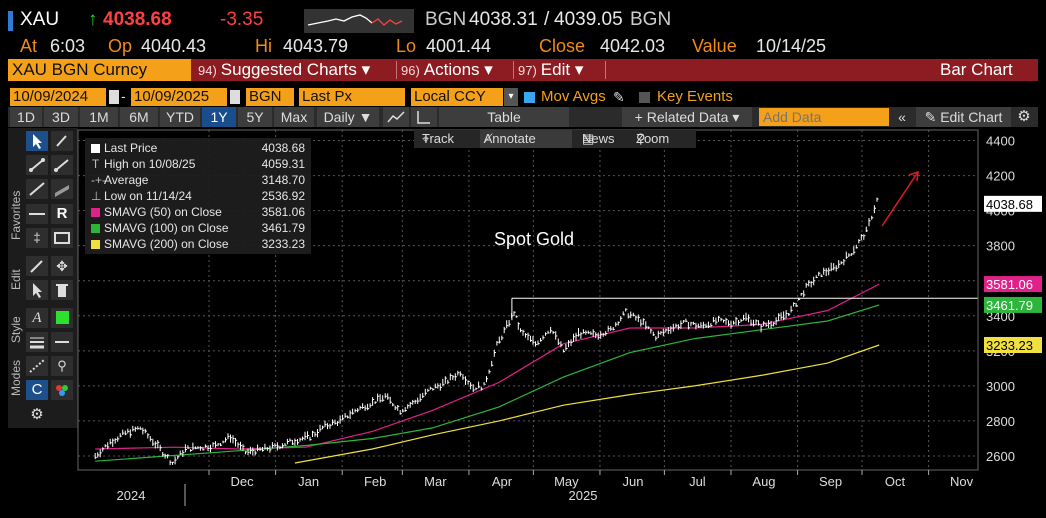  I want to click on x-month-label: Mar, so click(435, 481).